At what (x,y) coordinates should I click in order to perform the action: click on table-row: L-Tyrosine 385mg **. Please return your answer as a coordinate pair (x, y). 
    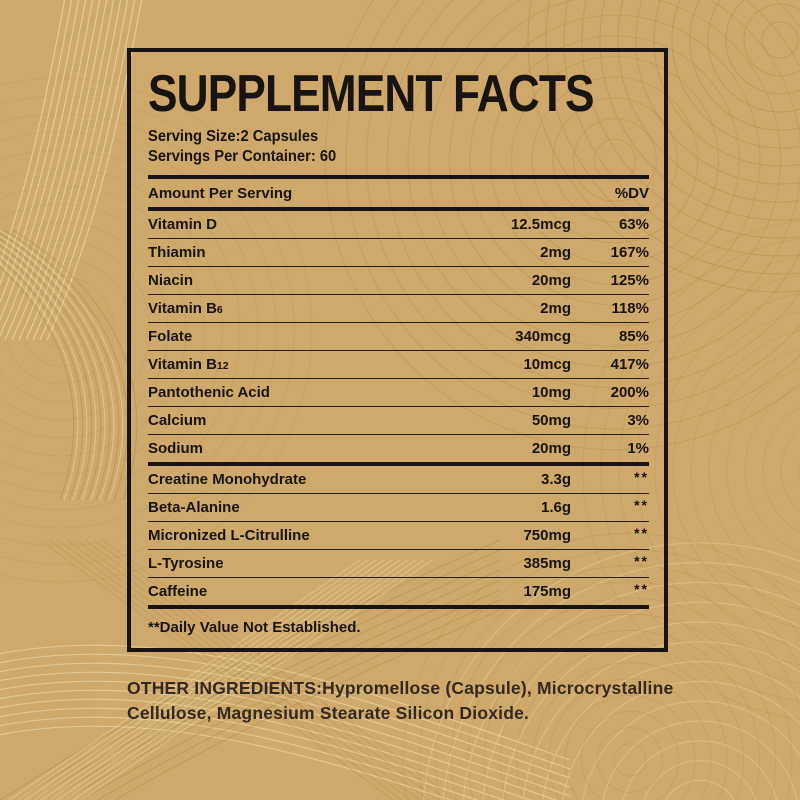
    Looking at the image, I should click on (398, 564).